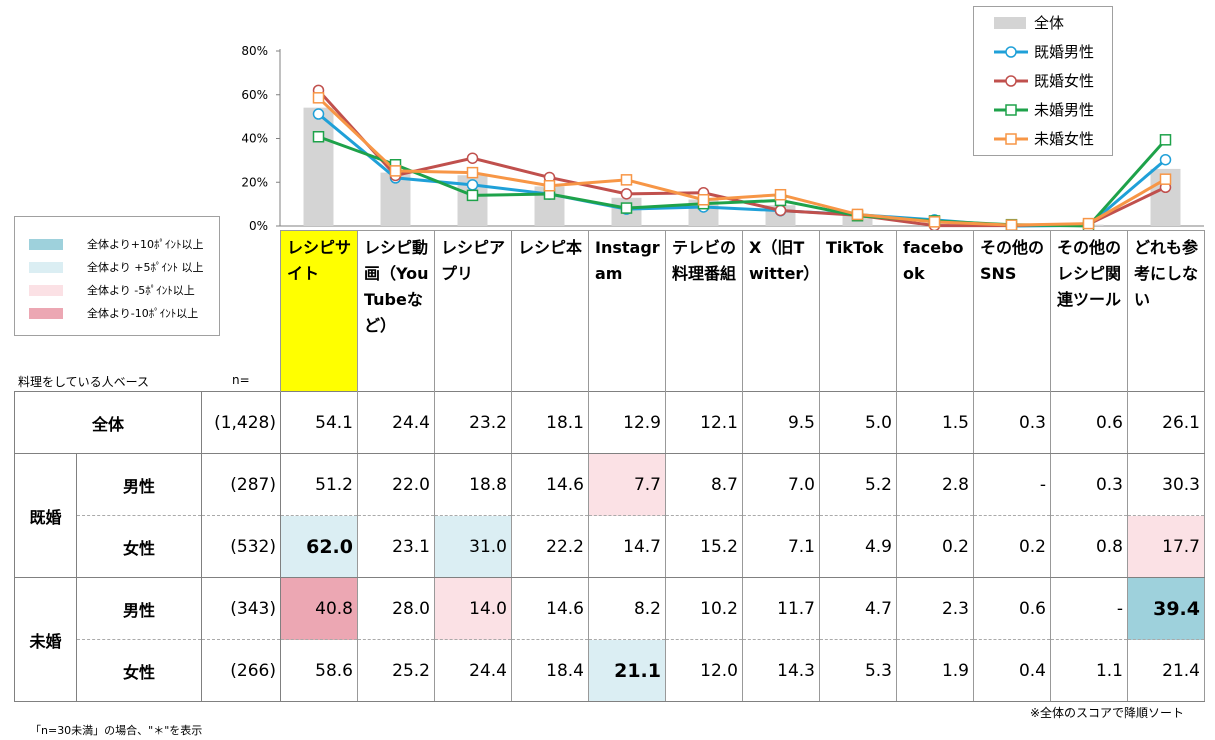  What do you see at coordinates (1166, 484) in the screenshot?
I see `table-cell: 30.3` at bounding box center [1166, 484].